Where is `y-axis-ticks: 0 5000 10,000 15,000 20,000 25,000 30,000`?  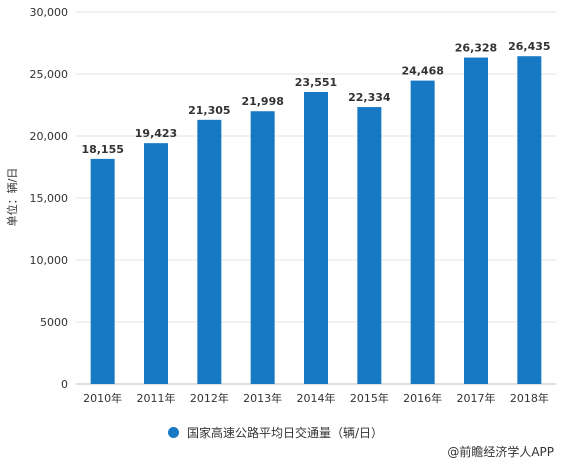
y-axis-ticks: 0 5000 10,000 15,000 20,000 25,000 30,000 is located at coordinates (49, 198).